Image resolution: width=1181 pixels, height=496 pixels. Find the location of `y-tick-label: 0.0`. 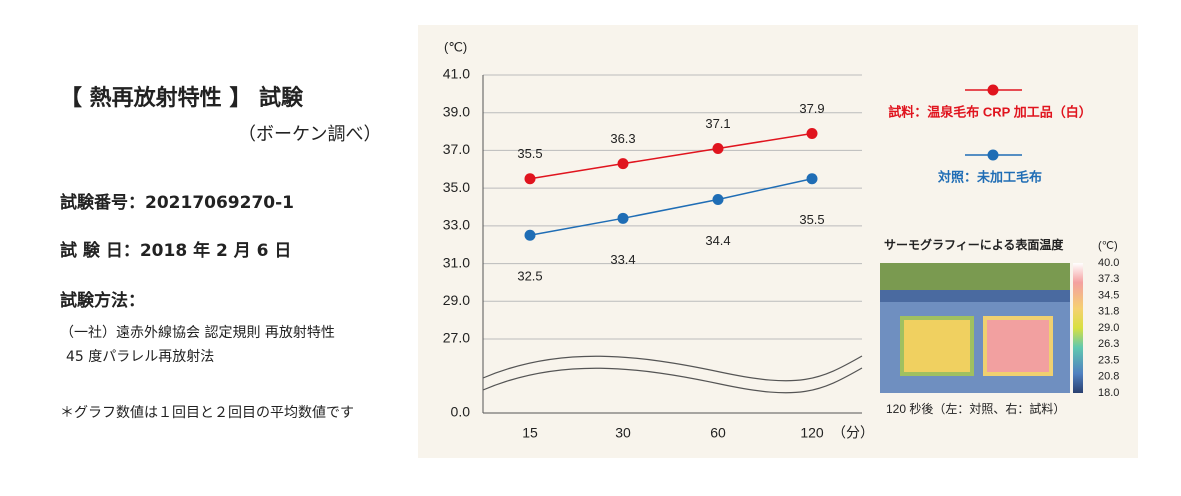

y-tick-label: 0.0 is located at coordinates (461, 412).